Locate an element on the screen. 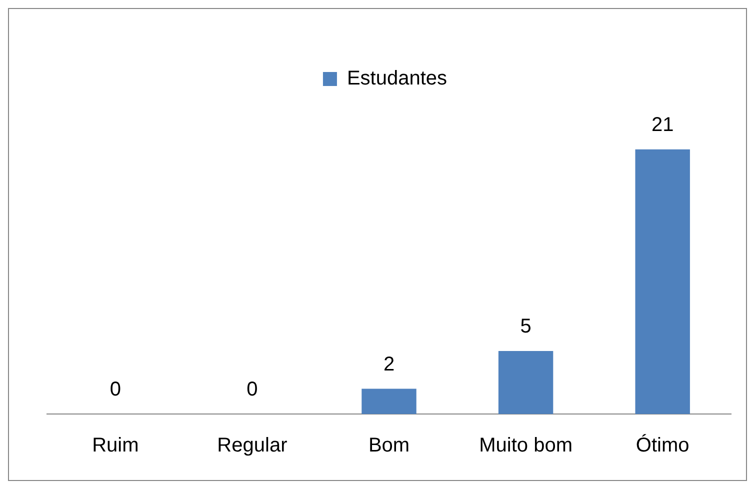 Image resolution: width=755 pixels, height=489 pixels. legend-label: Estudantes is located at coordinates (397, 79).